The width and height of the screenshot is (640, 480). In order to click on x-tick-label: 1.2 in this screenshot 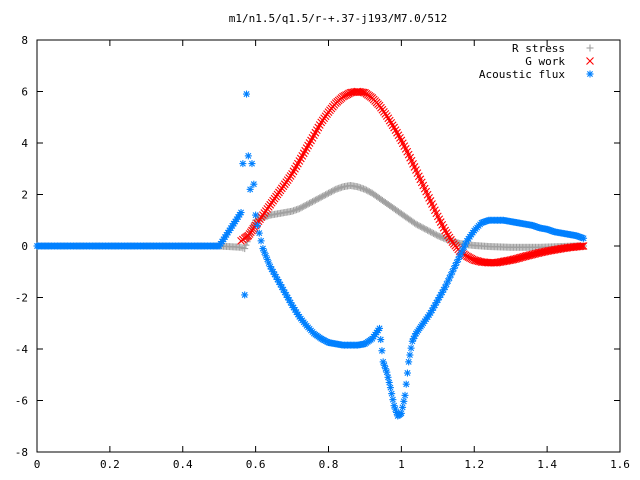, I will do `click(474, 464)`.